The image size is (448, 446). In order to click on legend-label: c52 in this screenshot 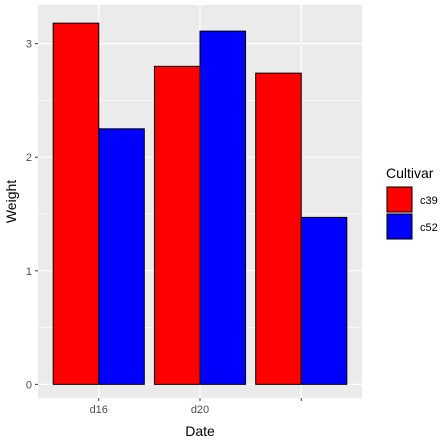, I will do `click(429, 228)`.